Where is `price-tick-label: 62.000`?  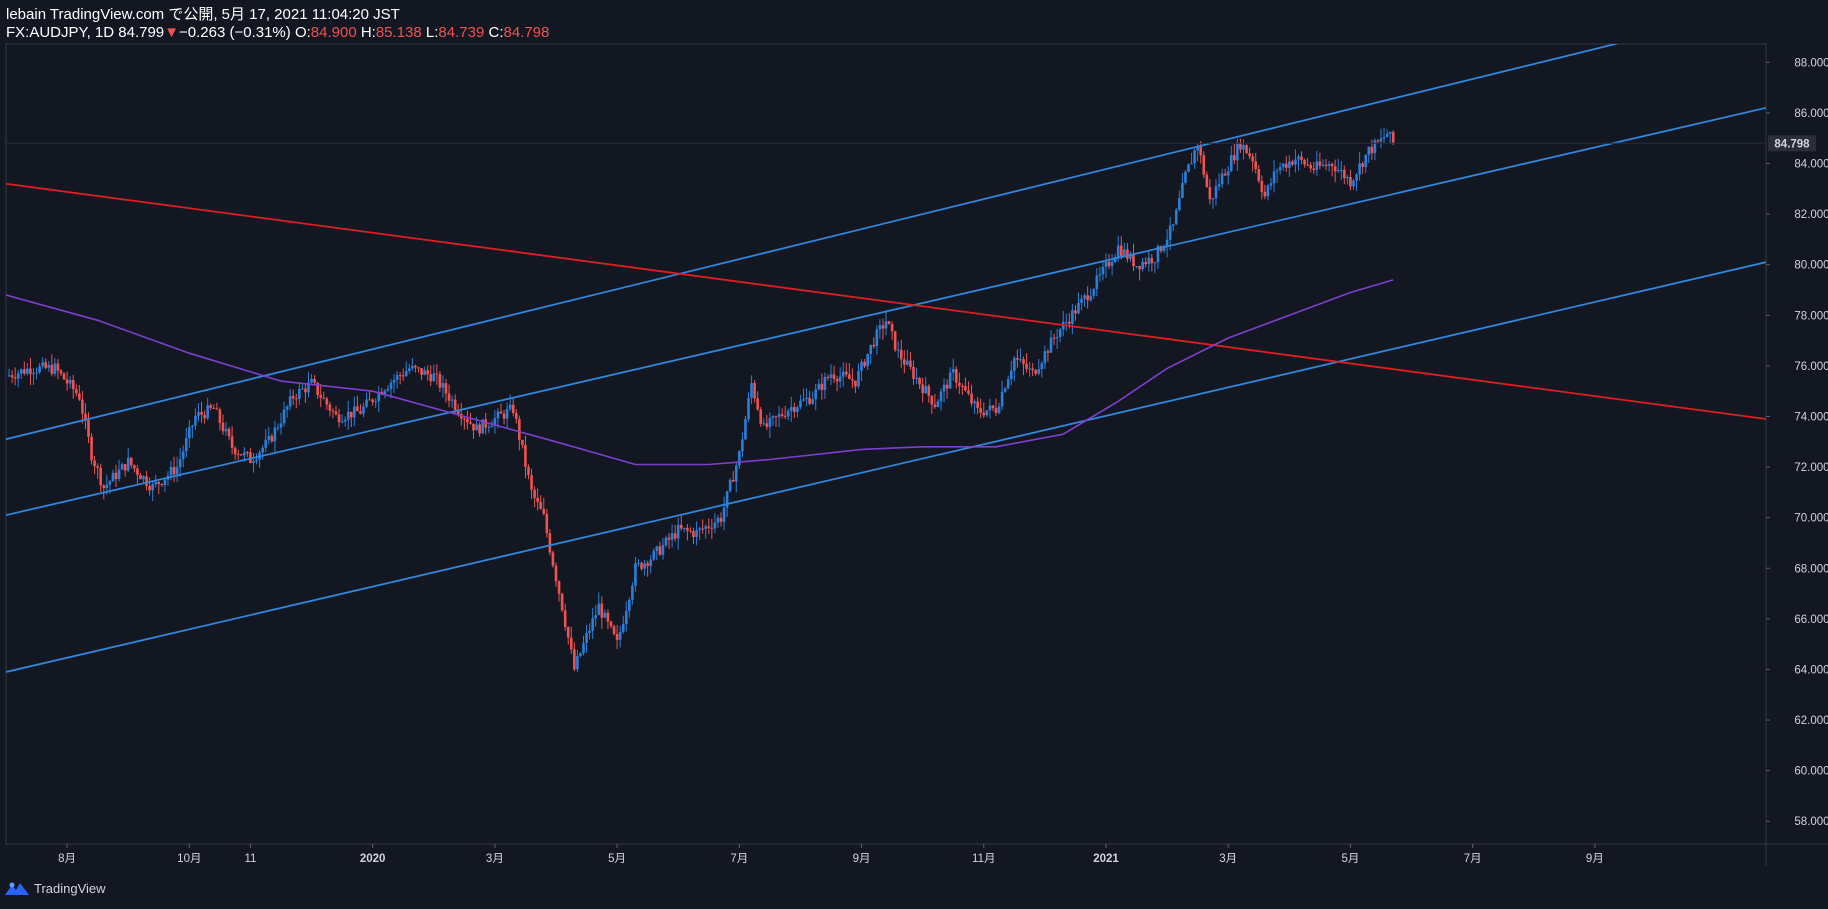 price-tick-label: 62.000 is located at coordinates (1811, 721).